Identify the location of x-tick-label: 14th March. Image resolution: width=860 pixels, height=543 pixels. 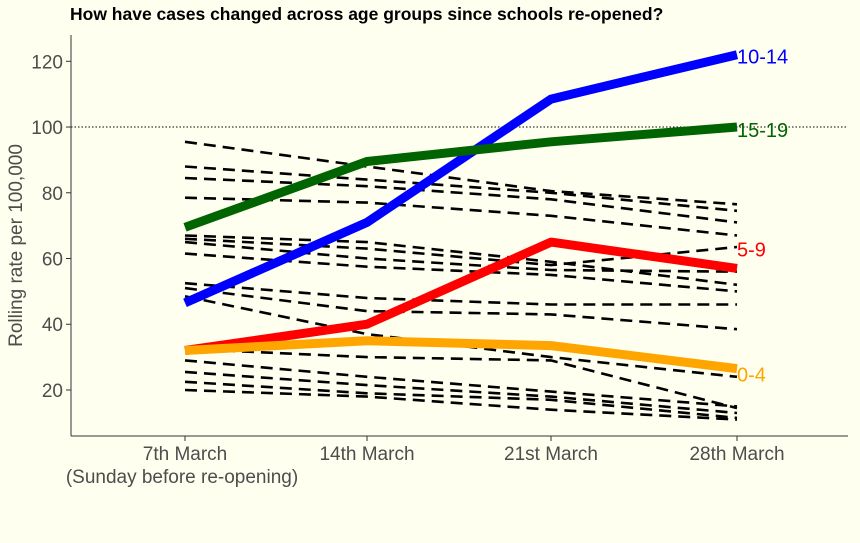
(366, 454).